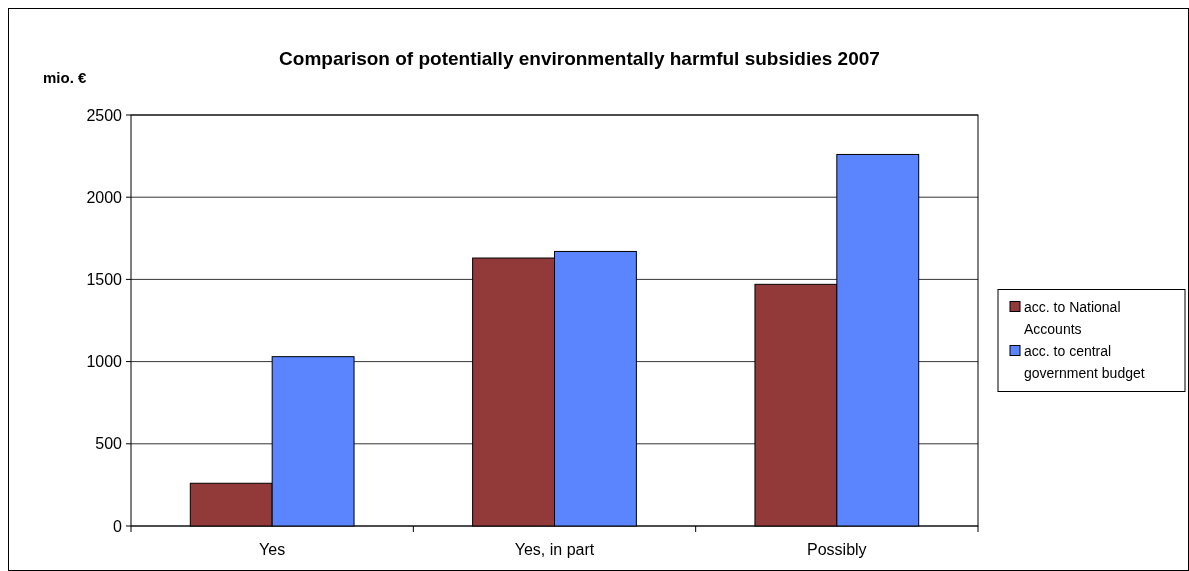 The image size is (1189, 571). I want to click on x-tick-label: Yes, so click(272, 549).